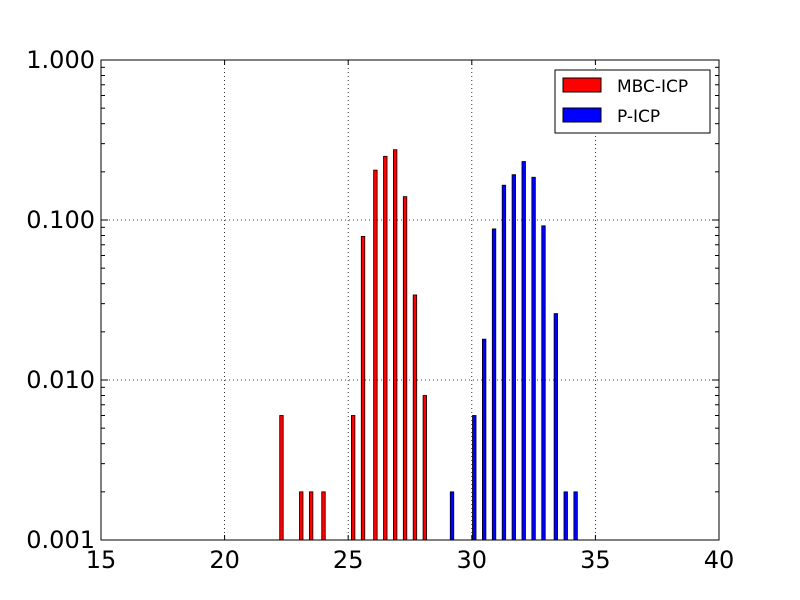  What do you see at coordinates (595, 560) in the screenshot?
I see `x-tick-label: 35` at bounding box center [595, 560].